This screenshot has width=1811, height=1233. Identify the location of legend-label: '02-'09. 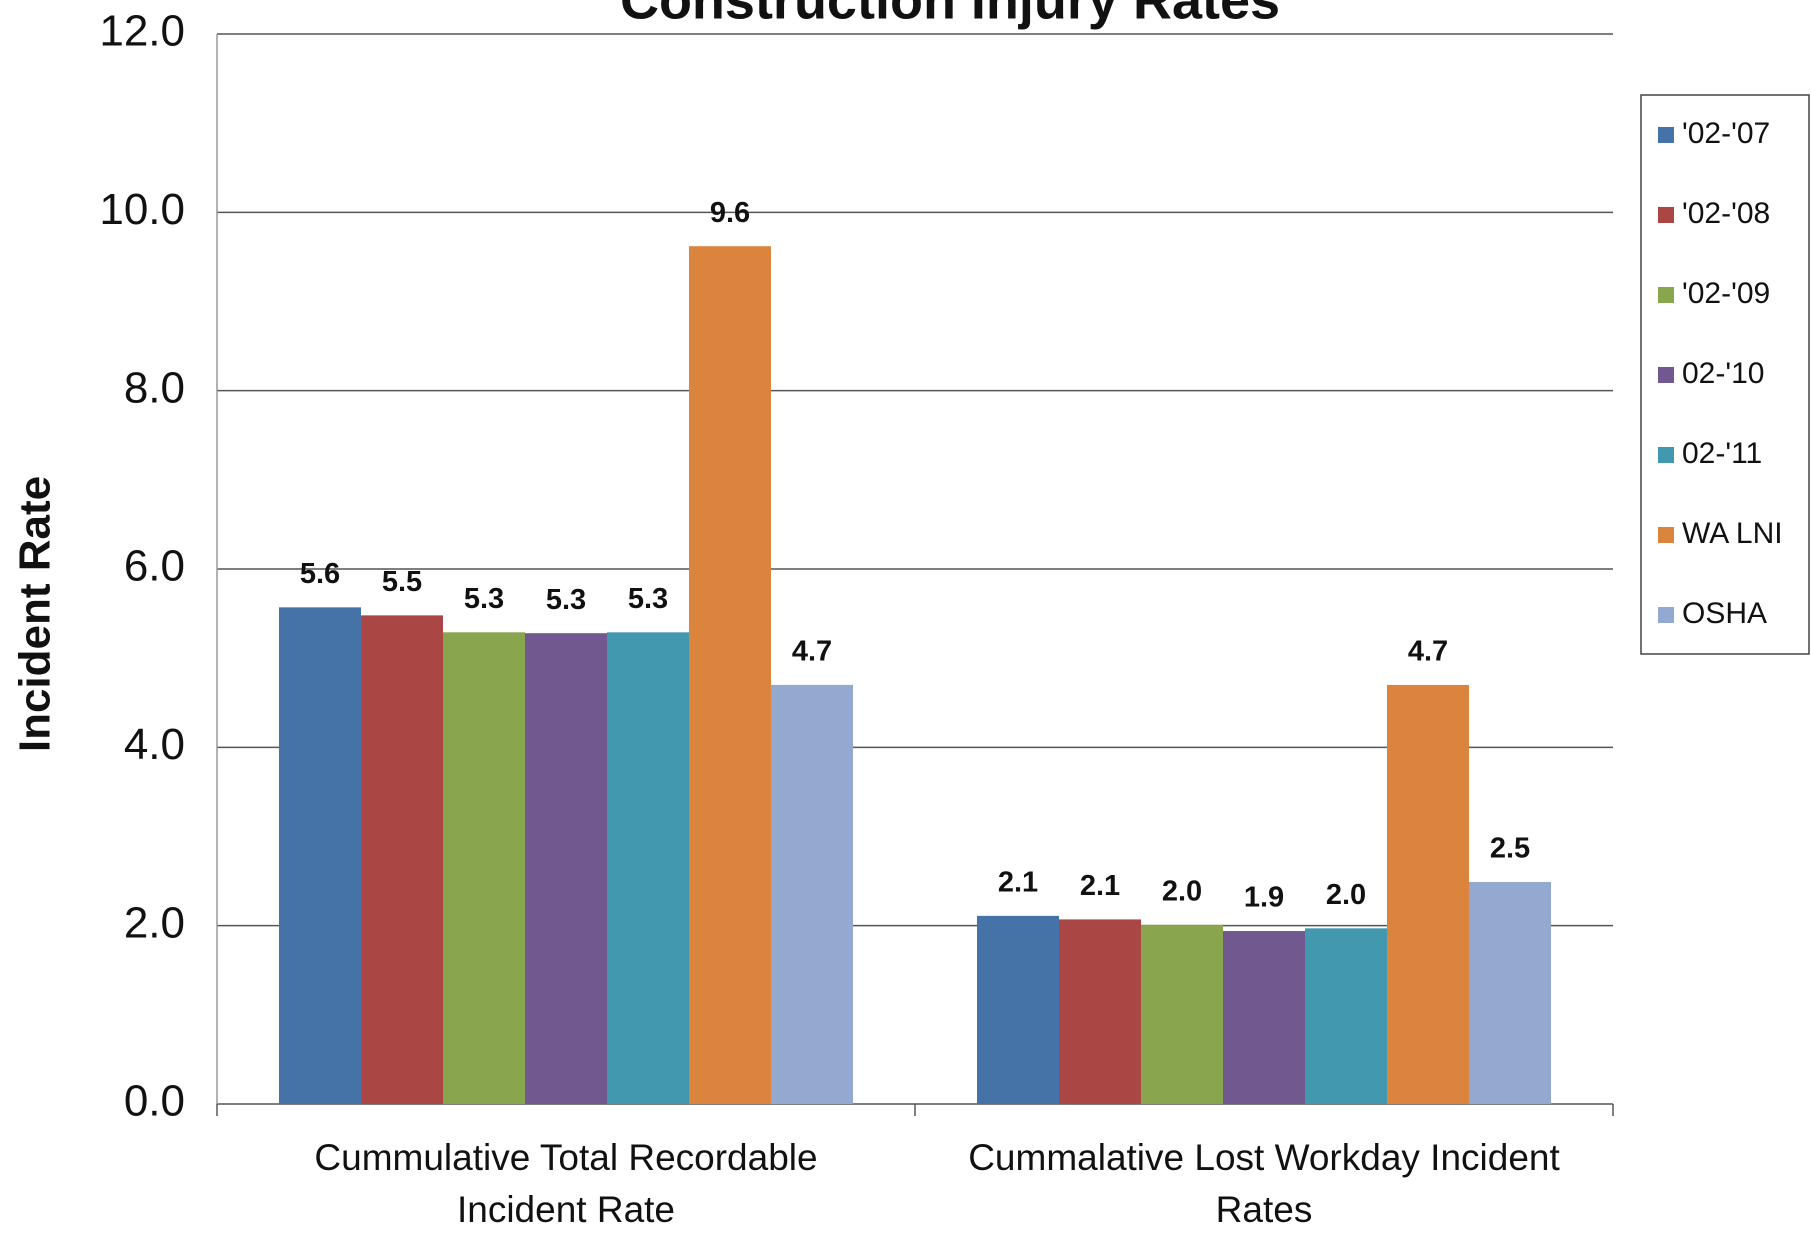
(1726, 293).